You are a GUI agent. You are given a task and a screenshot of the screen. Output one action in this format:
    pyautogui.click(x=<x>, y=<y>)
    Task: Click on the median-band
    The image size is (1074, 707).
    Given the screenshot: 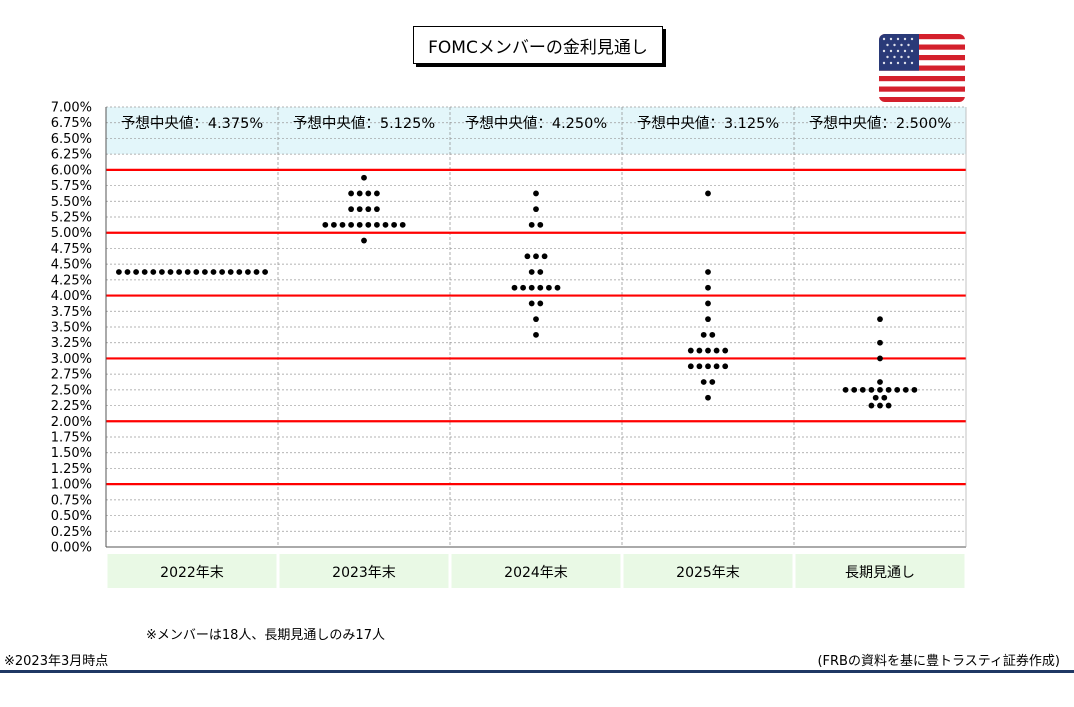 What is the action you would take?
    pyautogui.click(x=536, y=131)
    